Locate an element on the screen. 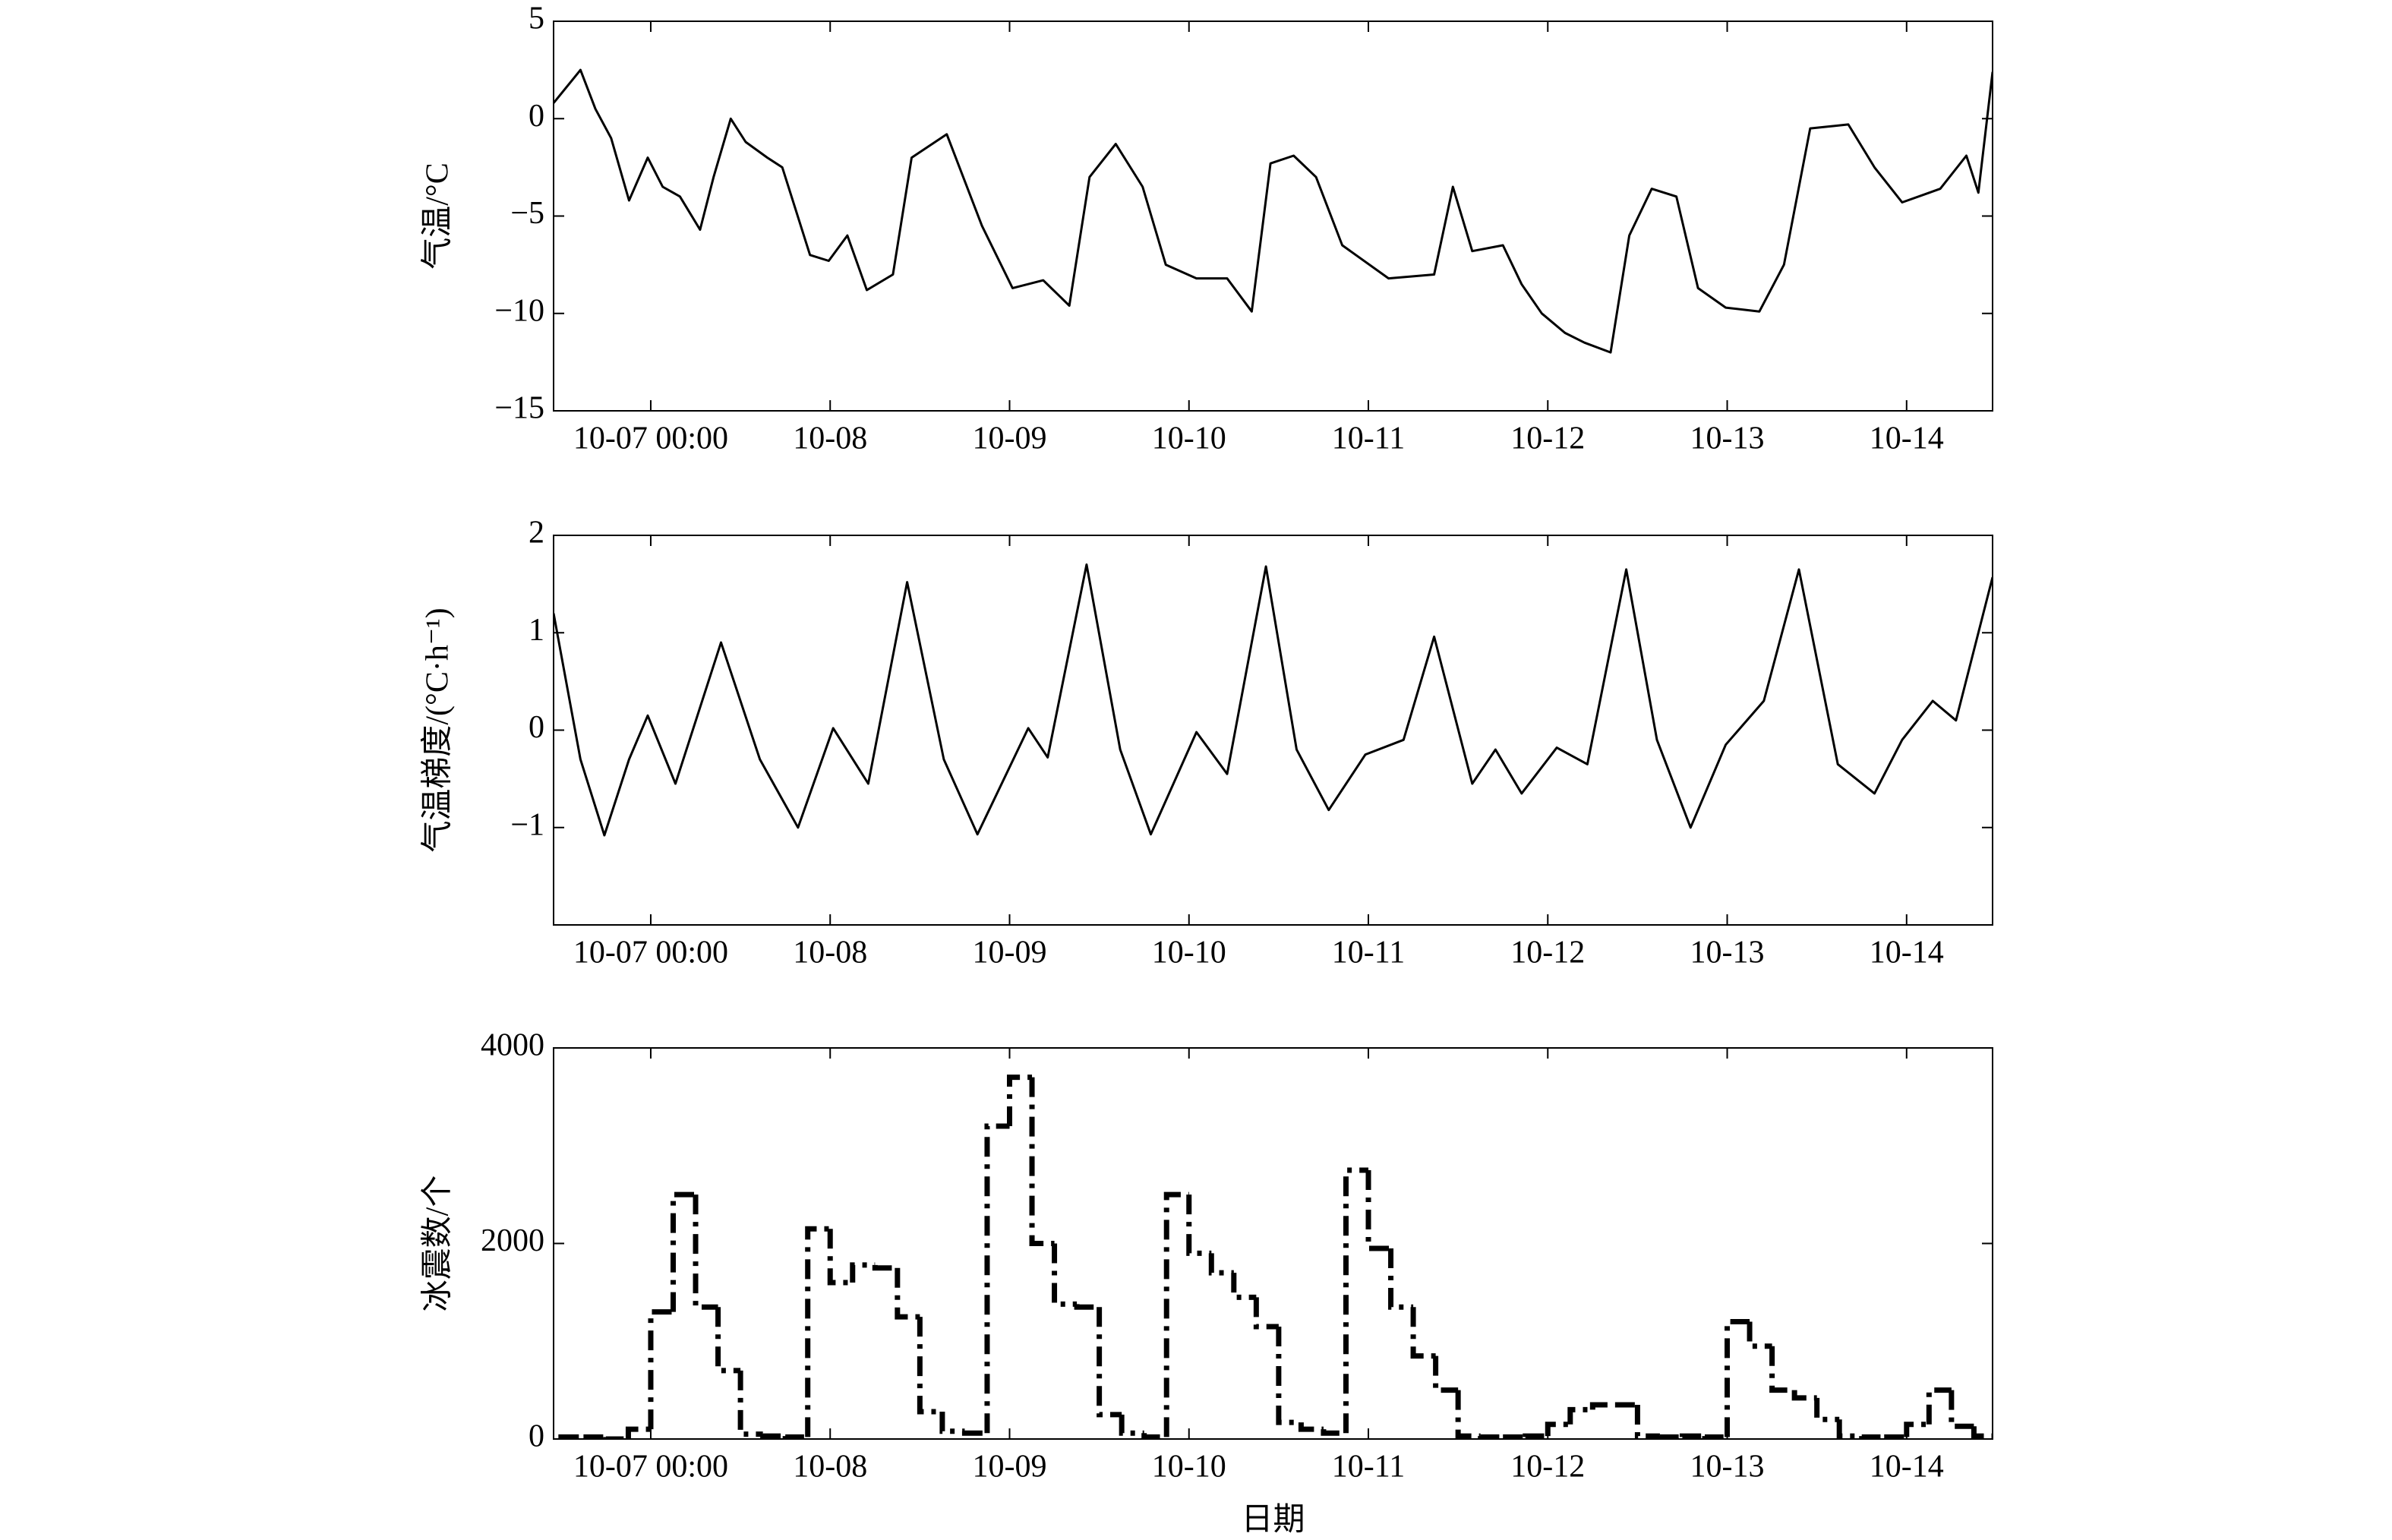  x-axis-label: 日期 is located at coordinates (1273, 1520).